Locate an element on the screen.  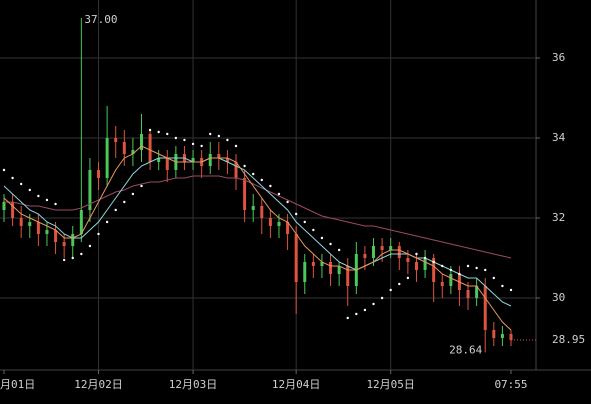
low-annotation: 28.64 is located at coordinates (465, 349).